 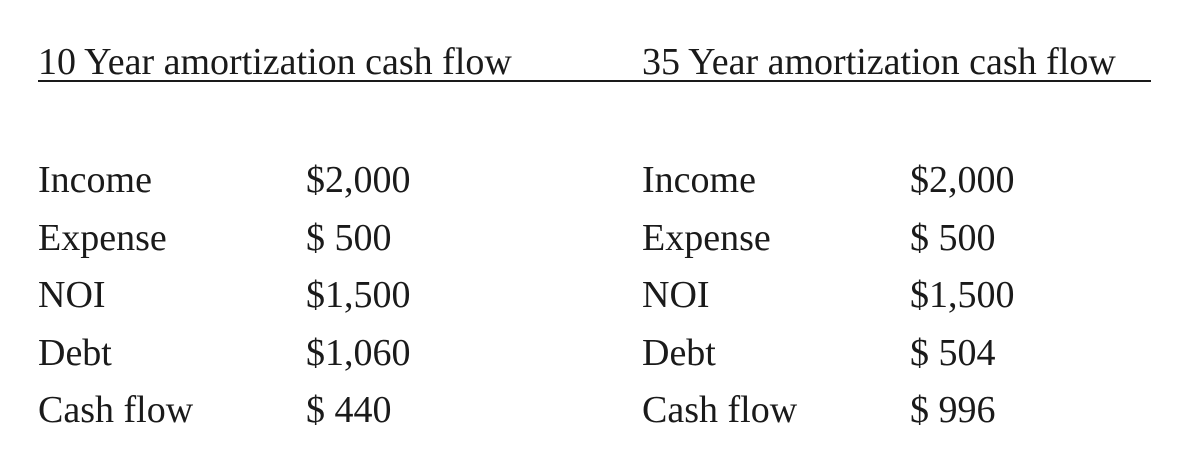 What do you see at coordinates (879, 62) in the screenshot?
I see `section-title-35-year: 35 Year amortization cash flow` at bounding box center [879, 62].